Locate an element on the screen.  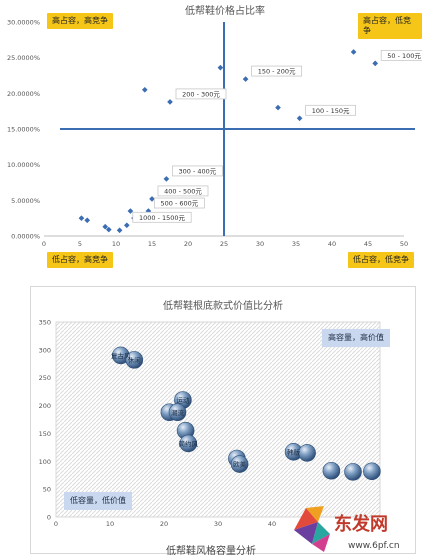
svg-text: 100 - 150元 is located at coordinates (331, 111).